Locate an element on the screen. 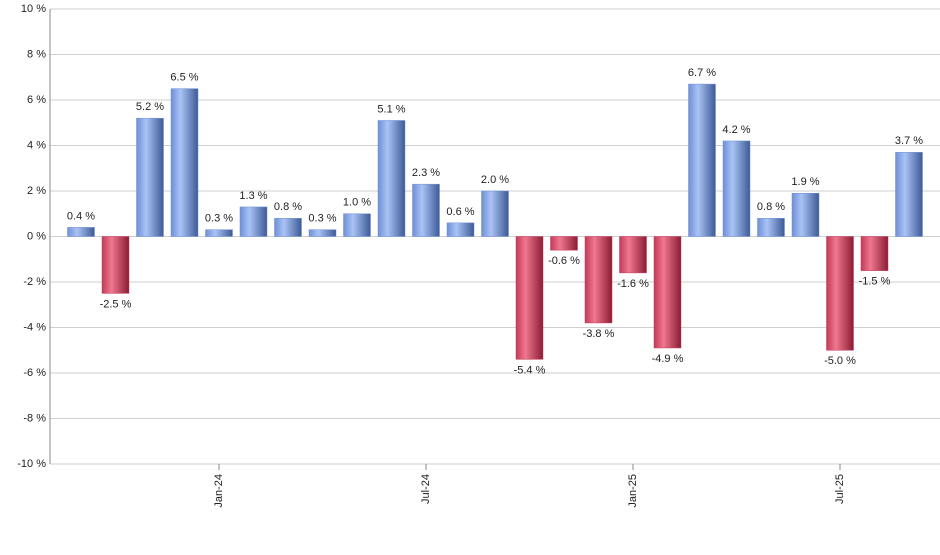 This screenshot has height=555, width=940. y-tick-label: 0 % is located at coordinates (36, 236).